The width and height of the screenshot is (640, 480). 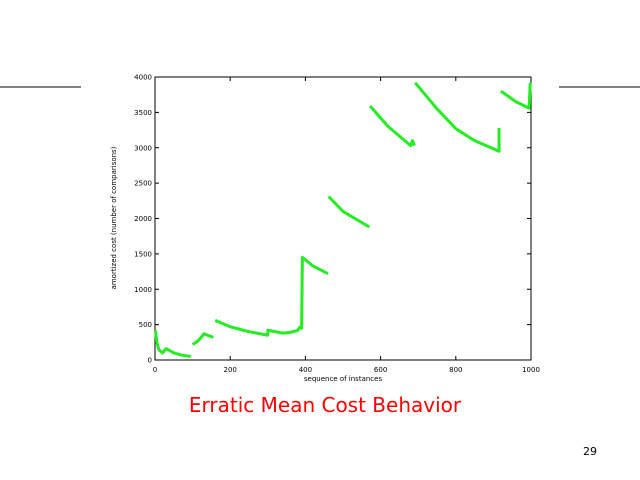 What do you see at coordinates (531, 370) in the screenshot?
I see `x-tick-label: 1000` at bounding box center [531, 370].